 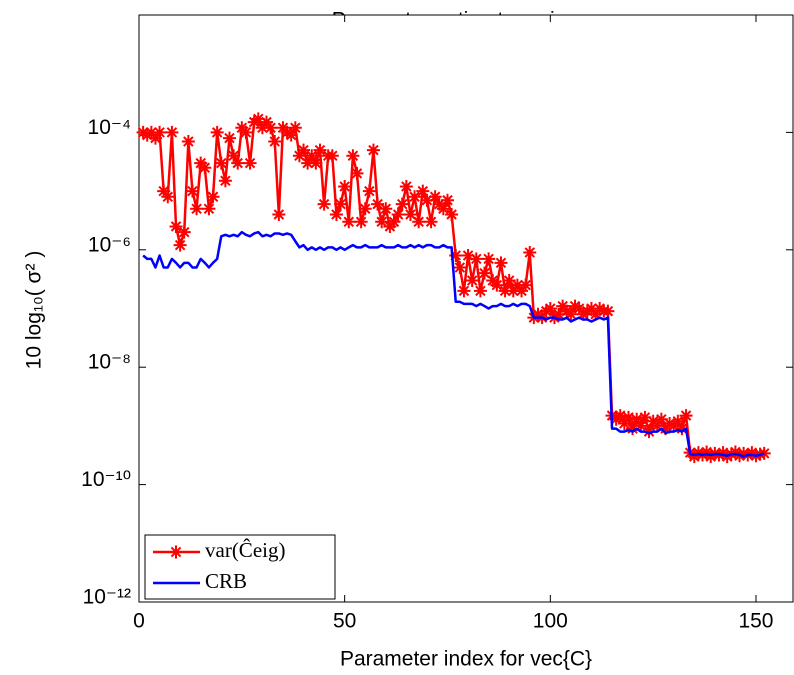 What do you see at coordinates (550, 621) in the screenshot?
I see `x-tick-label: 100` at bounding box center [550, 621].